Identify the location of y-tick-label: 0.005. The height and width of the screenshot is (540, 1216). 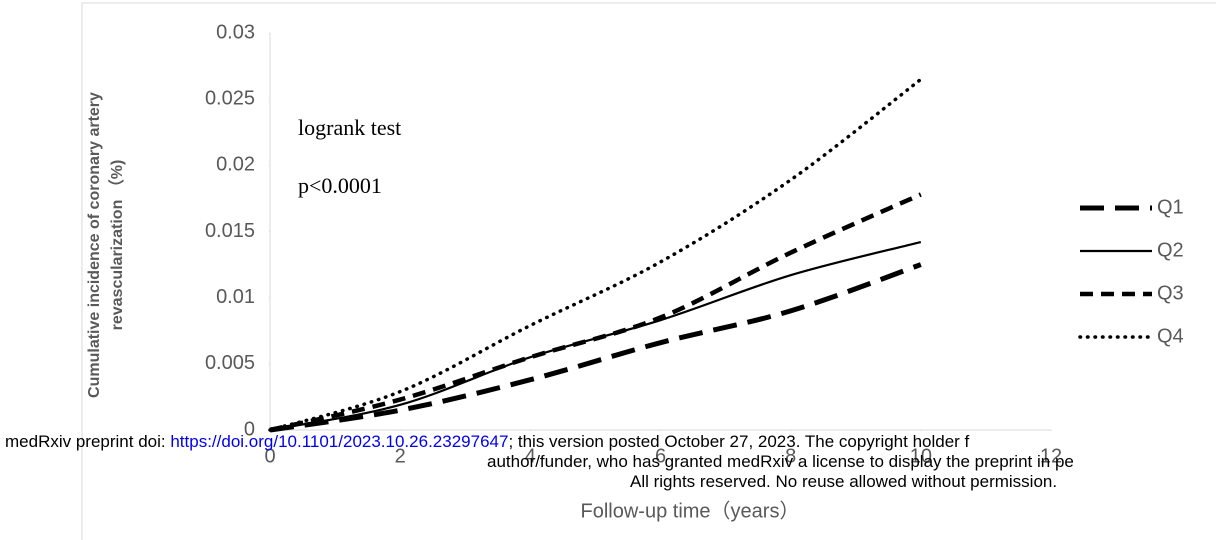
(230, 363).